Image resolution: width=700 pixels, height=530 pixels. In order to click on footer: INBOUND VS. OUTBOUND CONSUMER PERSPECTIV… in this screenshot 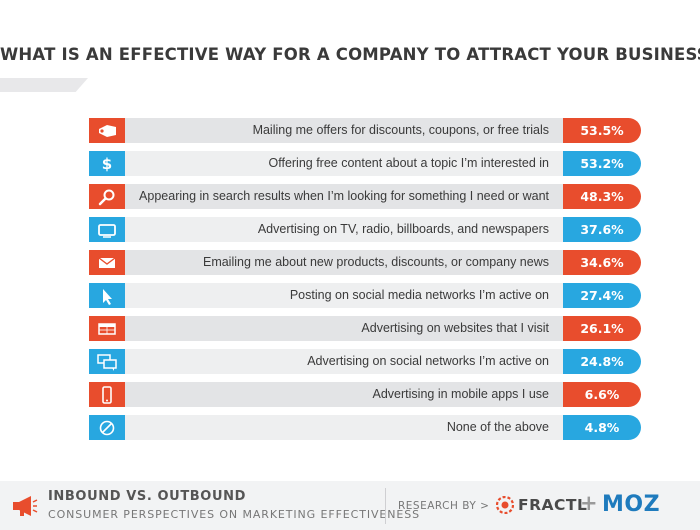, I will do `click(350, 505)`.